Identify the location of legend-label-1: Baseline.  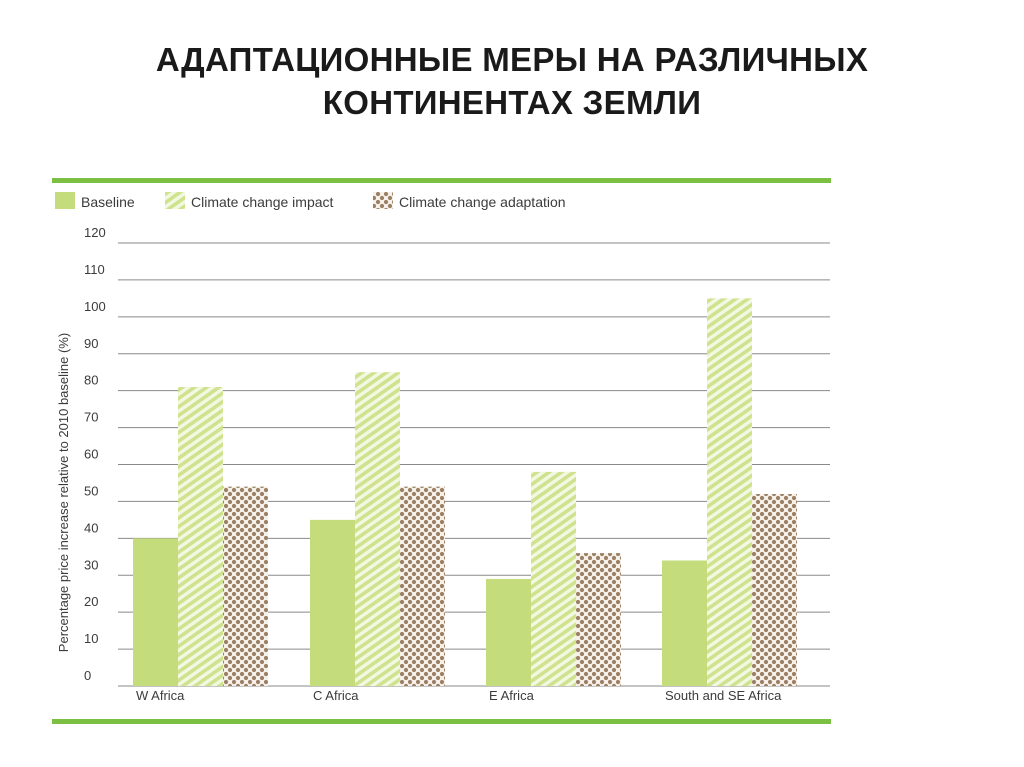
(108, 202).